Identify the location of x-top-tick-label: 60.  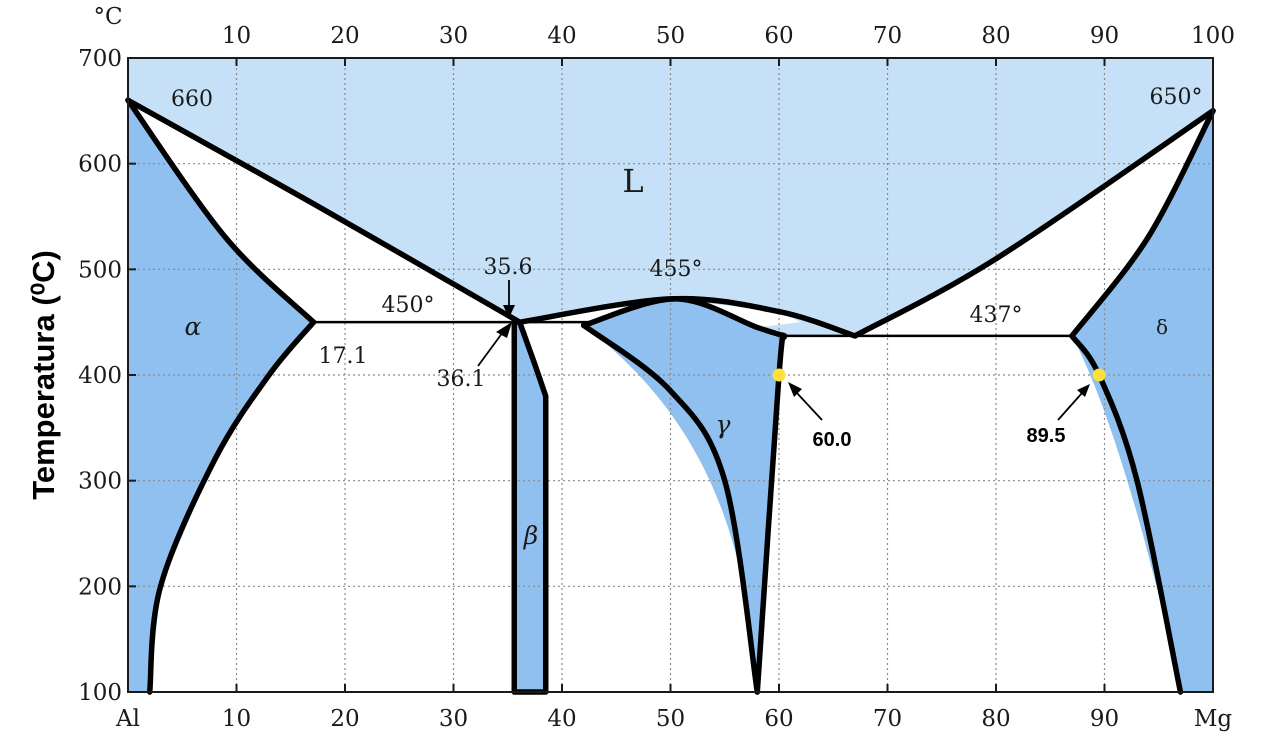
(778, 36).